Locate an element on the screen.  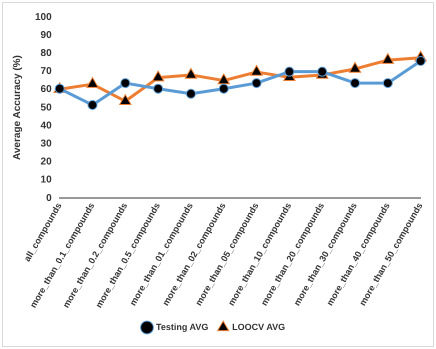
y-tick-label: 40 is located at coordinates (46, 126).